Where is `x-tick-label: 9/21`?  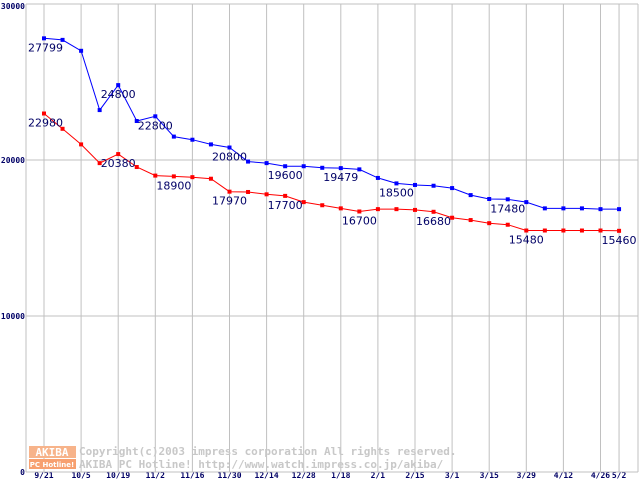
x-tick-label: 9/21 is located at coordinates (43, 475).